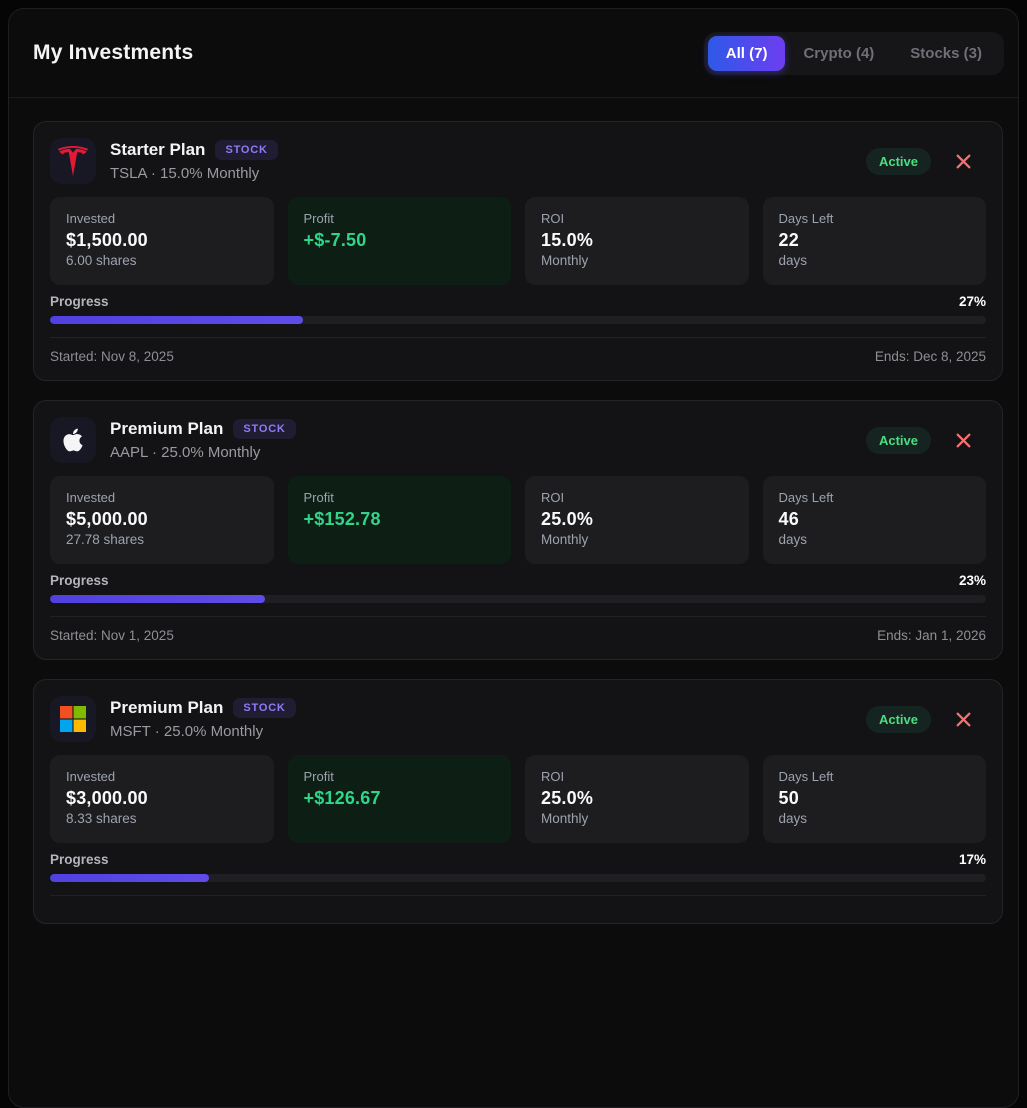  What do you see at coordinates (158, 149) in the screenshot?
I see `plan-name: Starter Plan` at bounding box center [158, 149].